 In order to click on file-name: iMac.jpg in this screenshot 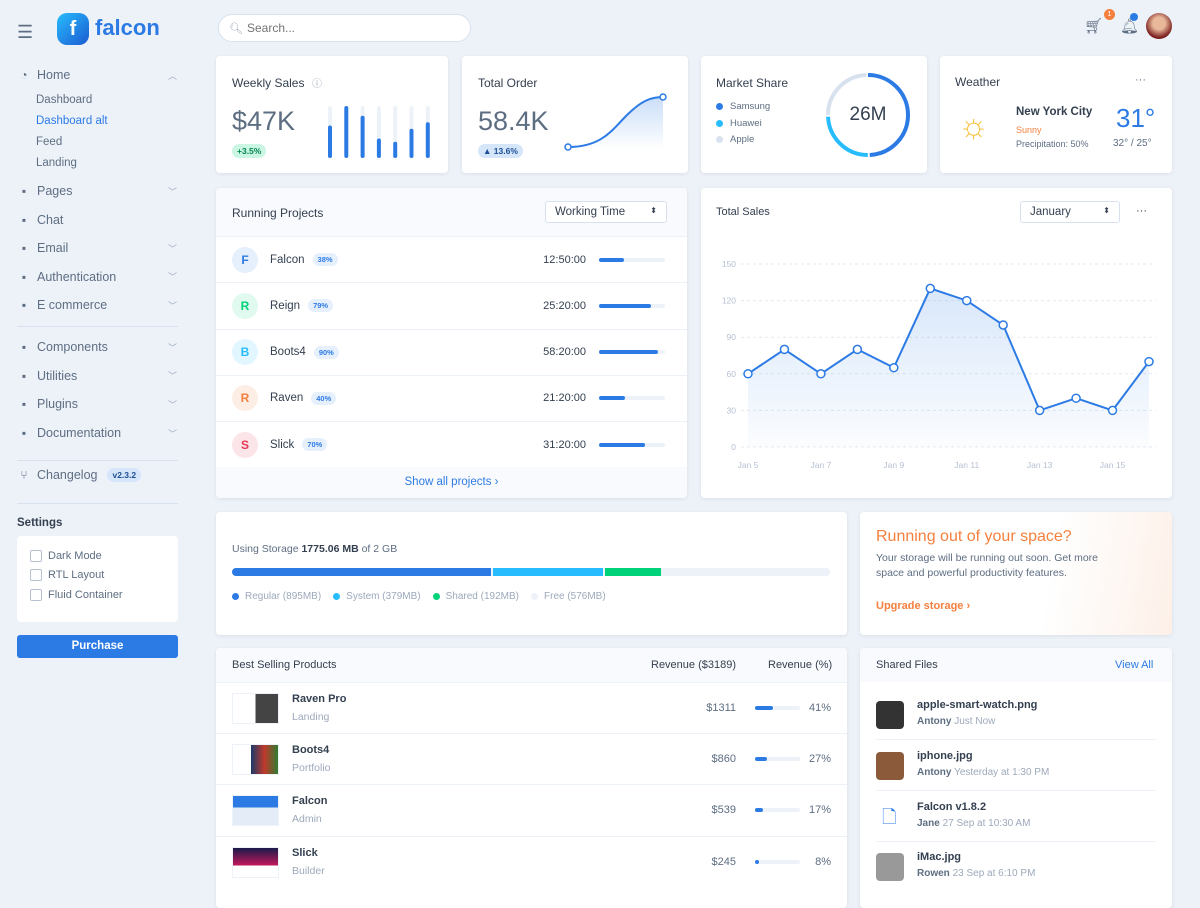, I will do `click(939, 857)`.